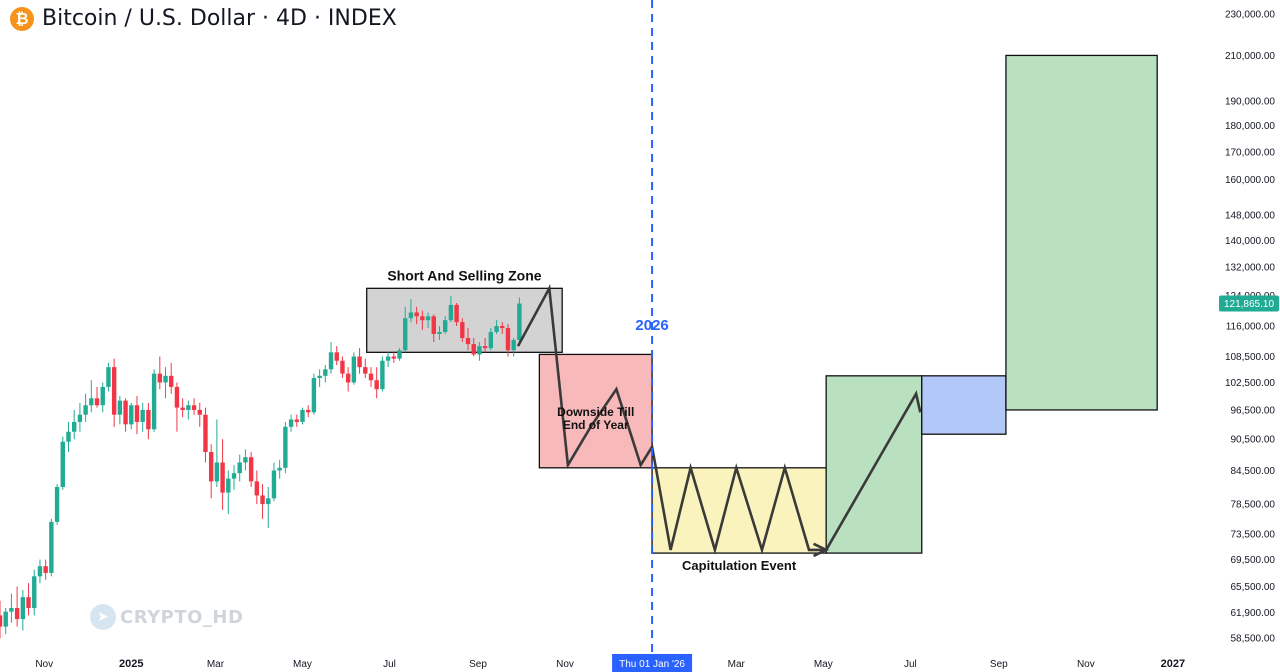 The height and width of the screenshot is (672, 1280). I want to click on y-tick-label: 58,500.00, so click(1253, 639).